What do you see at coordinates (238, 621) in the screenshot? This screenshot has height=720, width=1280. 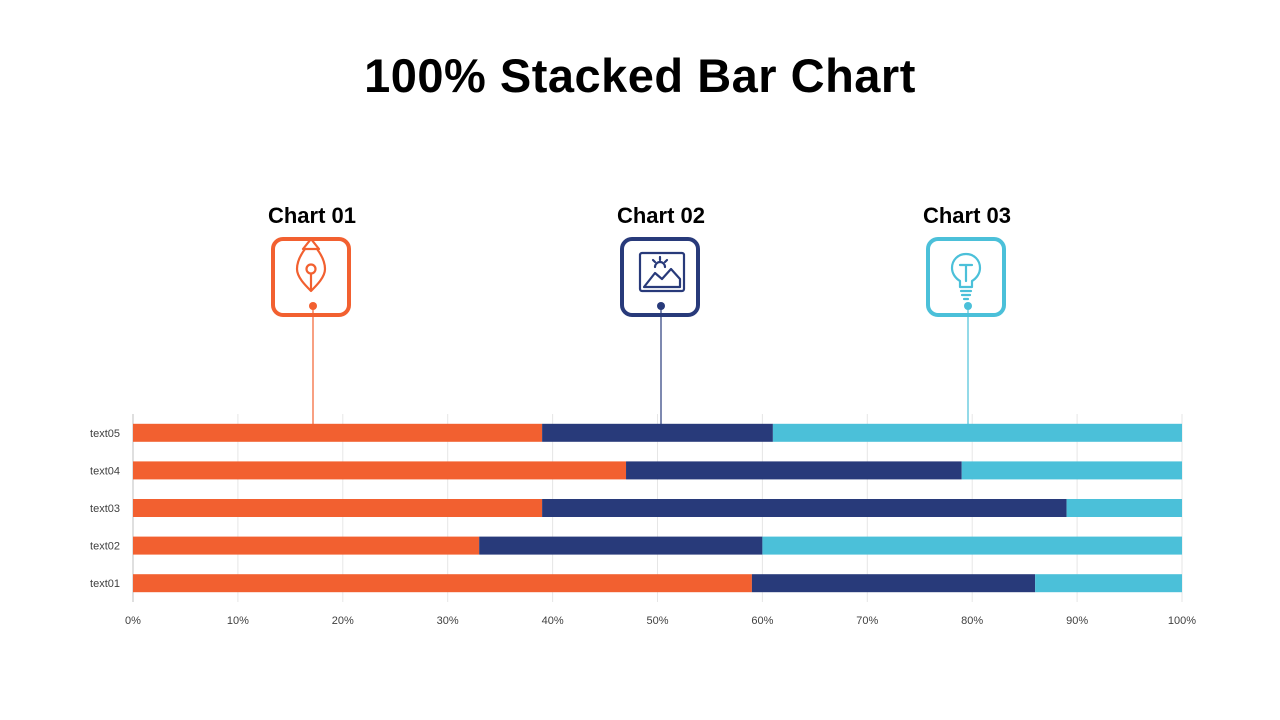 I see `x-tick-label: 10%` at bounding box center [238, 621].